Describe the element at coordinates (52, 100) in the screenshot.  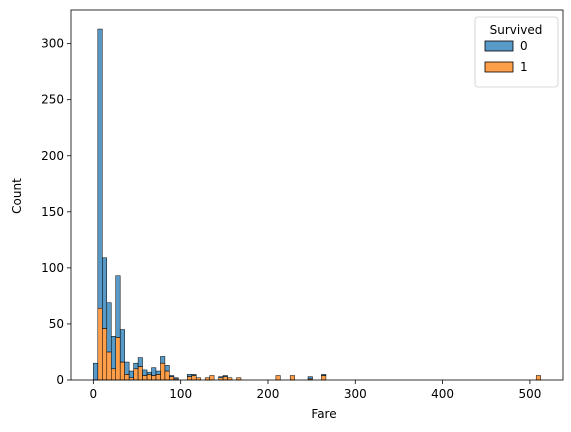
I see `y-tick-label: 250` at that location.